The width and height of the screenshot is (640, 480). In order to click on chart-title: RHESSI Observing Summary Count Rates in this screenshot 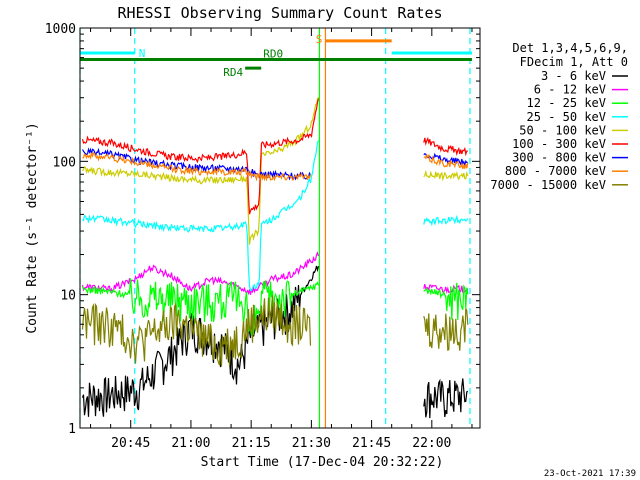, I will do `click(279, 13)`.